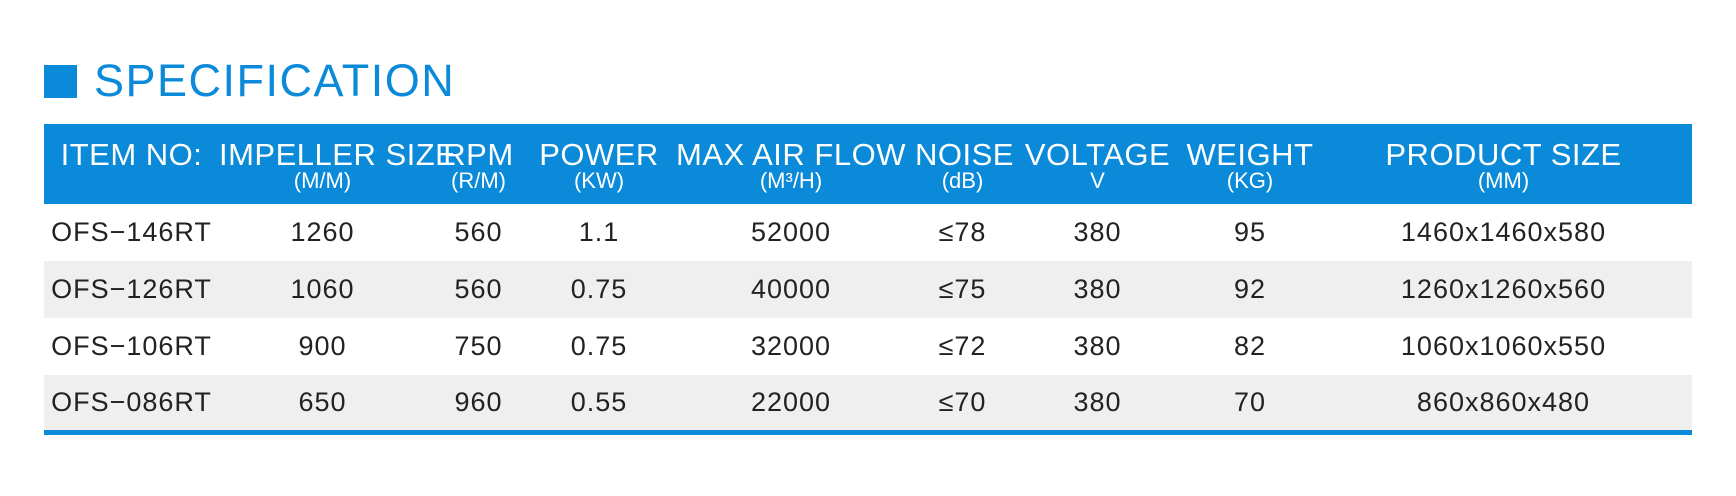 The image size is (1736, 496). I want to click on header-weight: WEIGHT (KG), so click(1250, 164).